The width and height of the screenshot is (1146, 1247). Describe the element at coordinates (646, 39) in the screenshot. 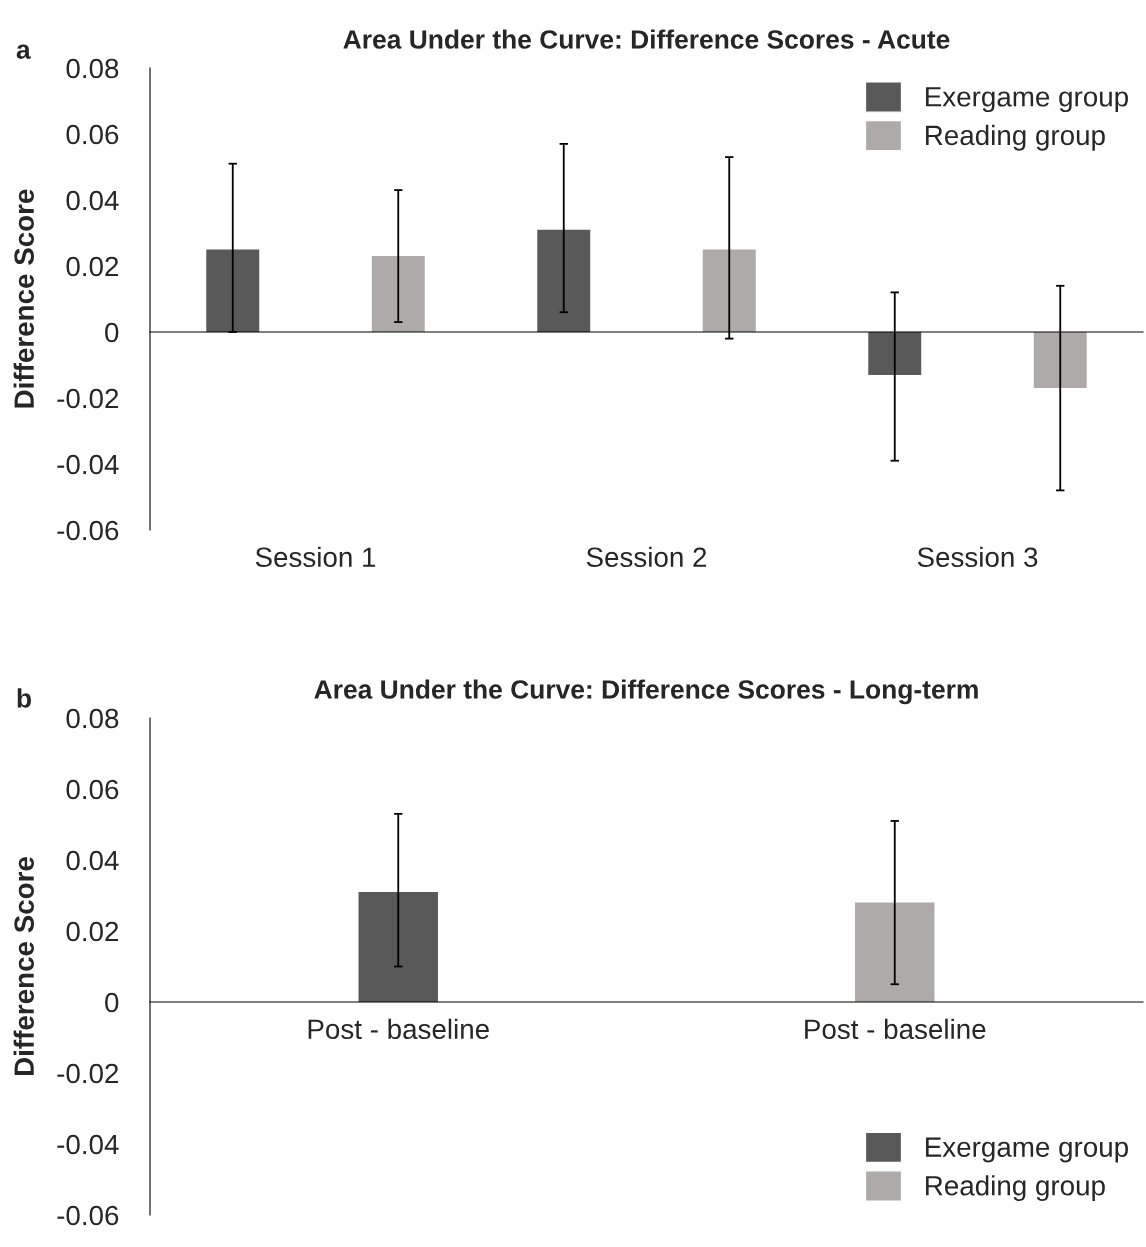

I see `chart-title: Area Under the Curve: Difference Scores - Acute` at that location.